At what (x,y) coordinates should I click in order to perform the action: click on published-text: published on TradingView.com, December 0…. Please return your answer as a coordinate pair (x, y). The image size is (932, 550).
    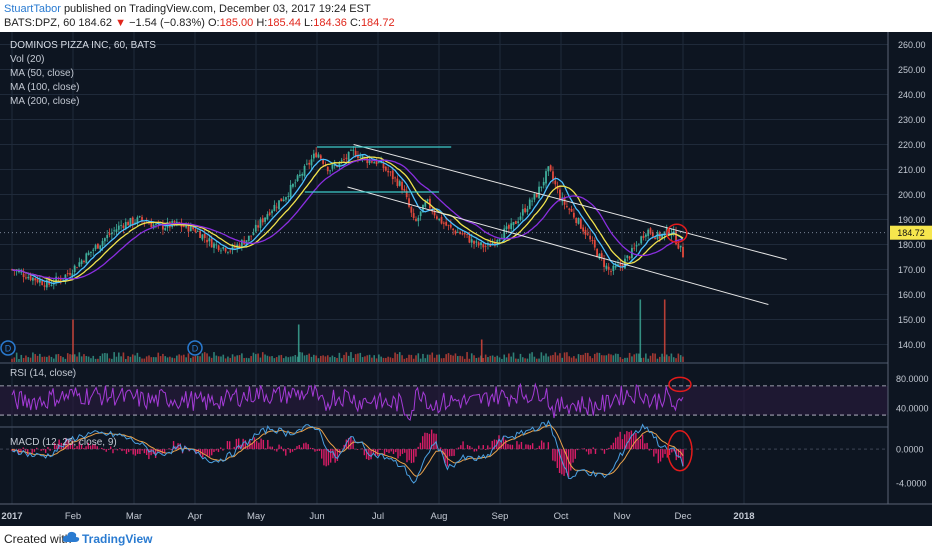
    Looking at the image, I should click on (217, 9).